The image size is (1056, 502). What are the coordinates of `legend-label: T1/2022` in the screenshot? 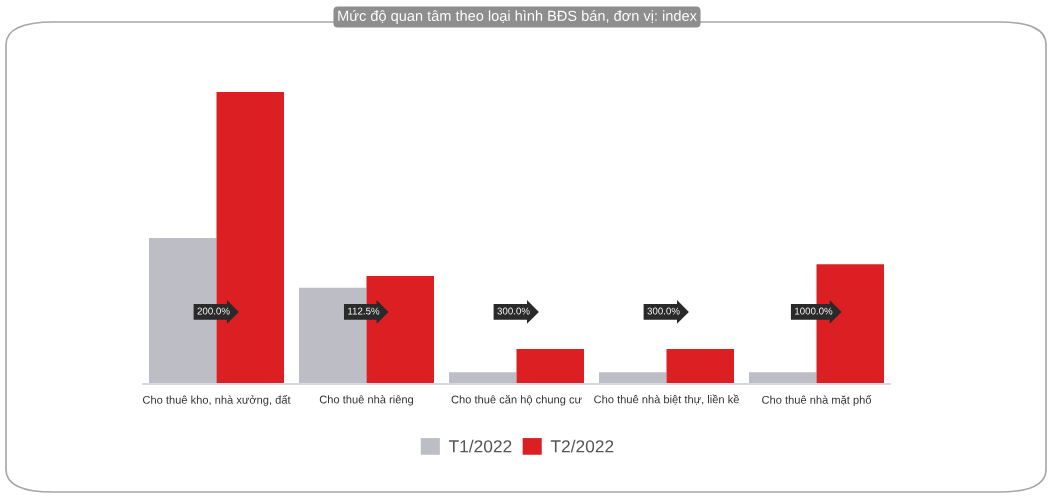 It's located at (480, 446).